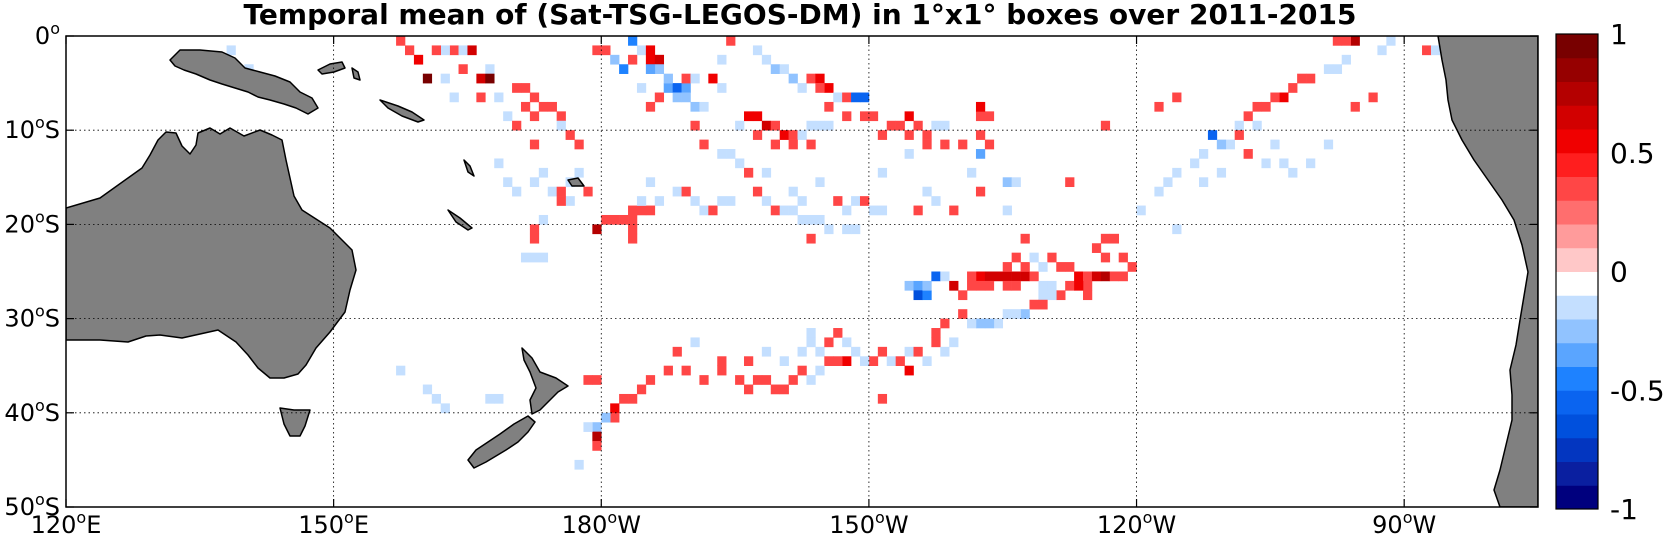 The height and width of the screenshot is (539, 1667). I want to click on y-tick-label: 0o, so click(47, 34).